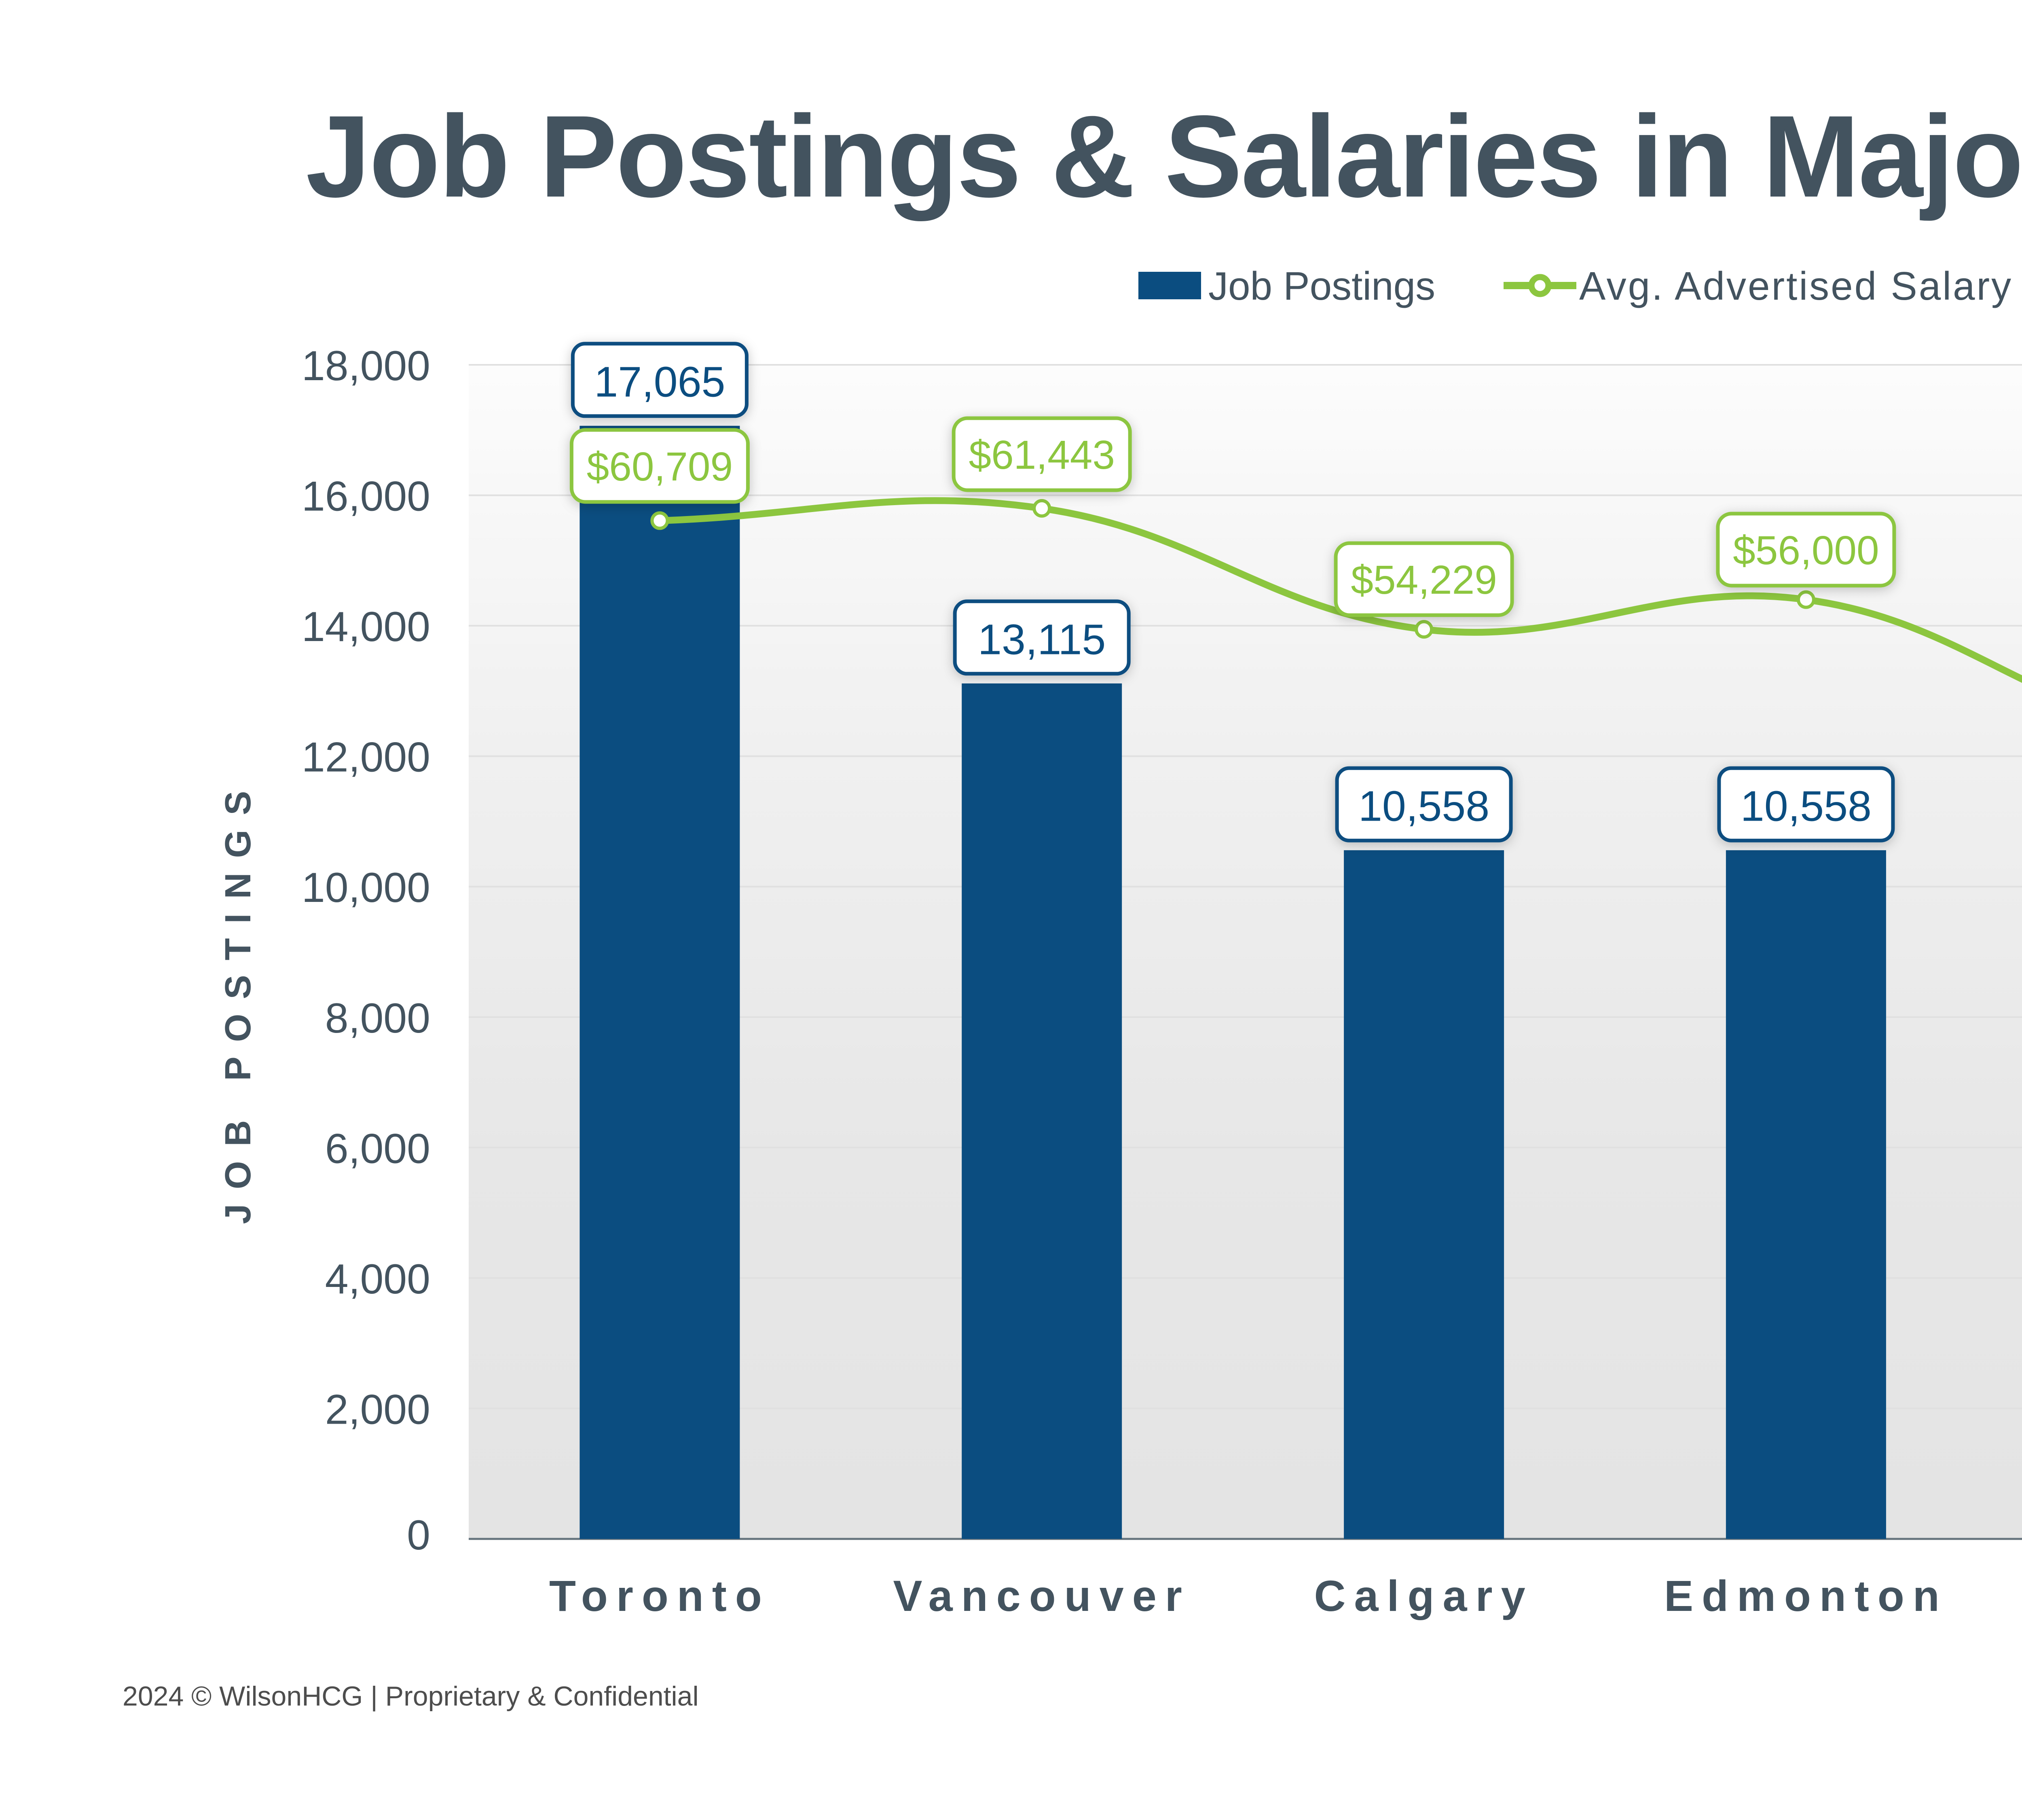 Image resolution: width=2022 pixels, height=1820 pixels. Describe the element at coordinates (659, 382) in the screenshot. I see `svg-text: 17,065` at that location.